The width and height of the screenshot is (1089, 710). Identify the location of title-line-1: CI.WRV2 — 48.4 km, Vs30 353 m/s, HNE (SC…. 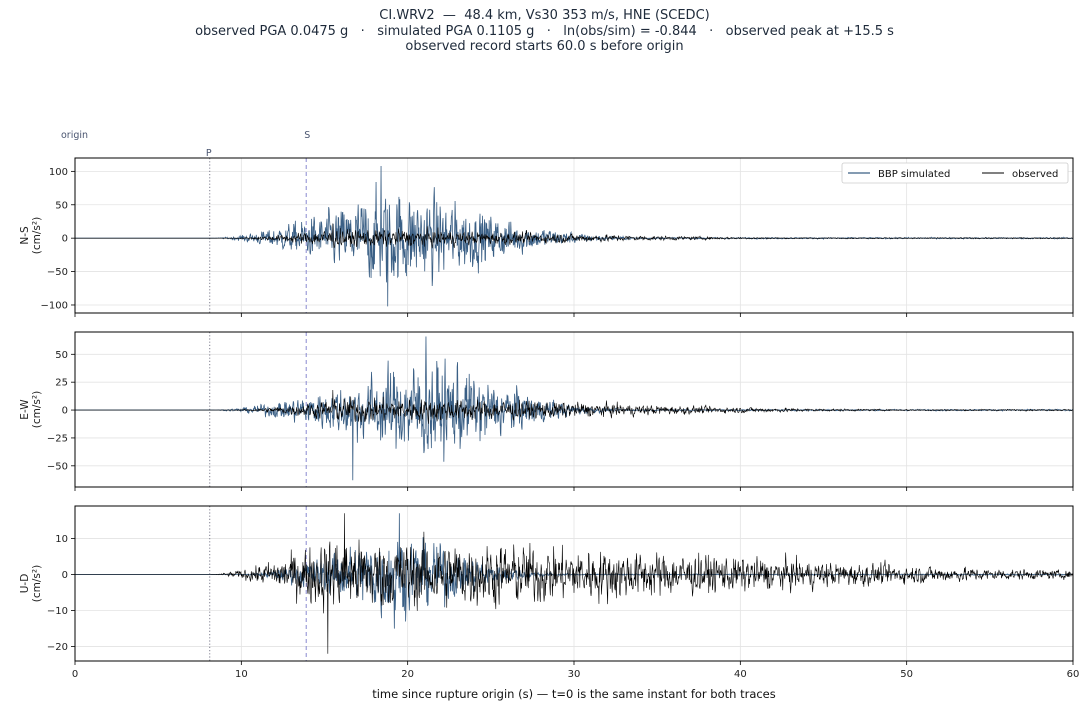
(544, 15).